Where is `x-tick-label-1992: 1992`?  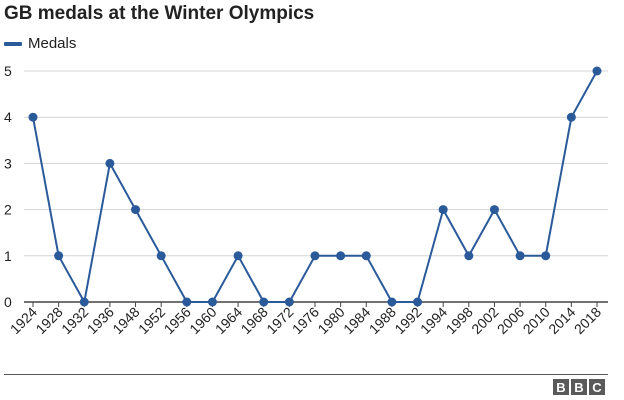
x-tick-label-1992: 1992 is located at coordinates (407, 320).